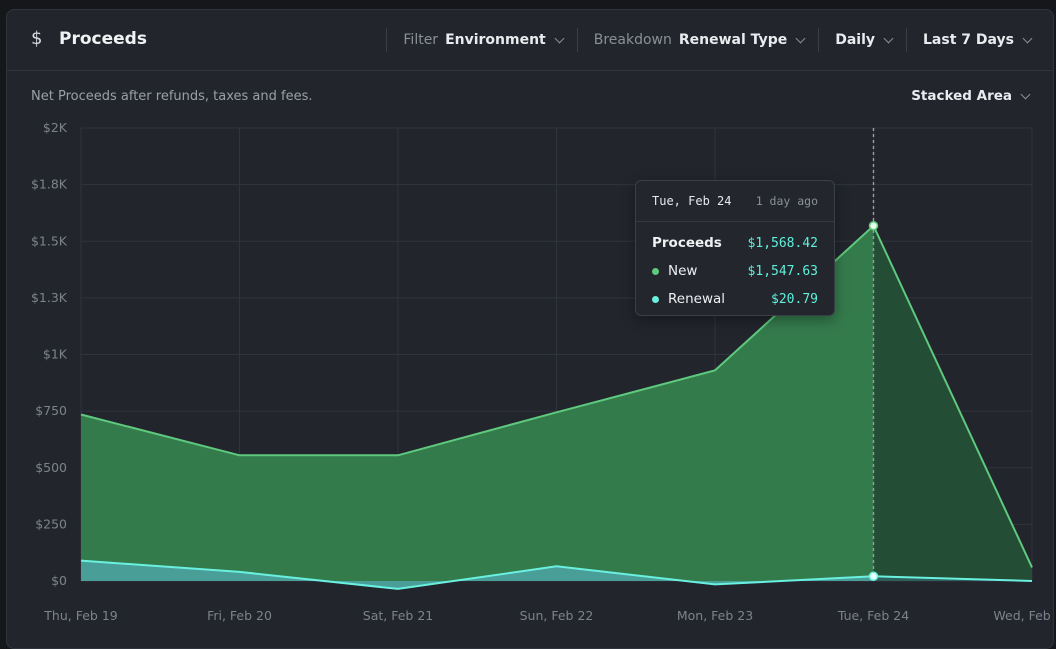 This screenshot has width=1056, height=649. What do you see at coordinates (700, 271) in the screenshot?
I see `tooltip-new-name: New` at bounding box center [700, 271].